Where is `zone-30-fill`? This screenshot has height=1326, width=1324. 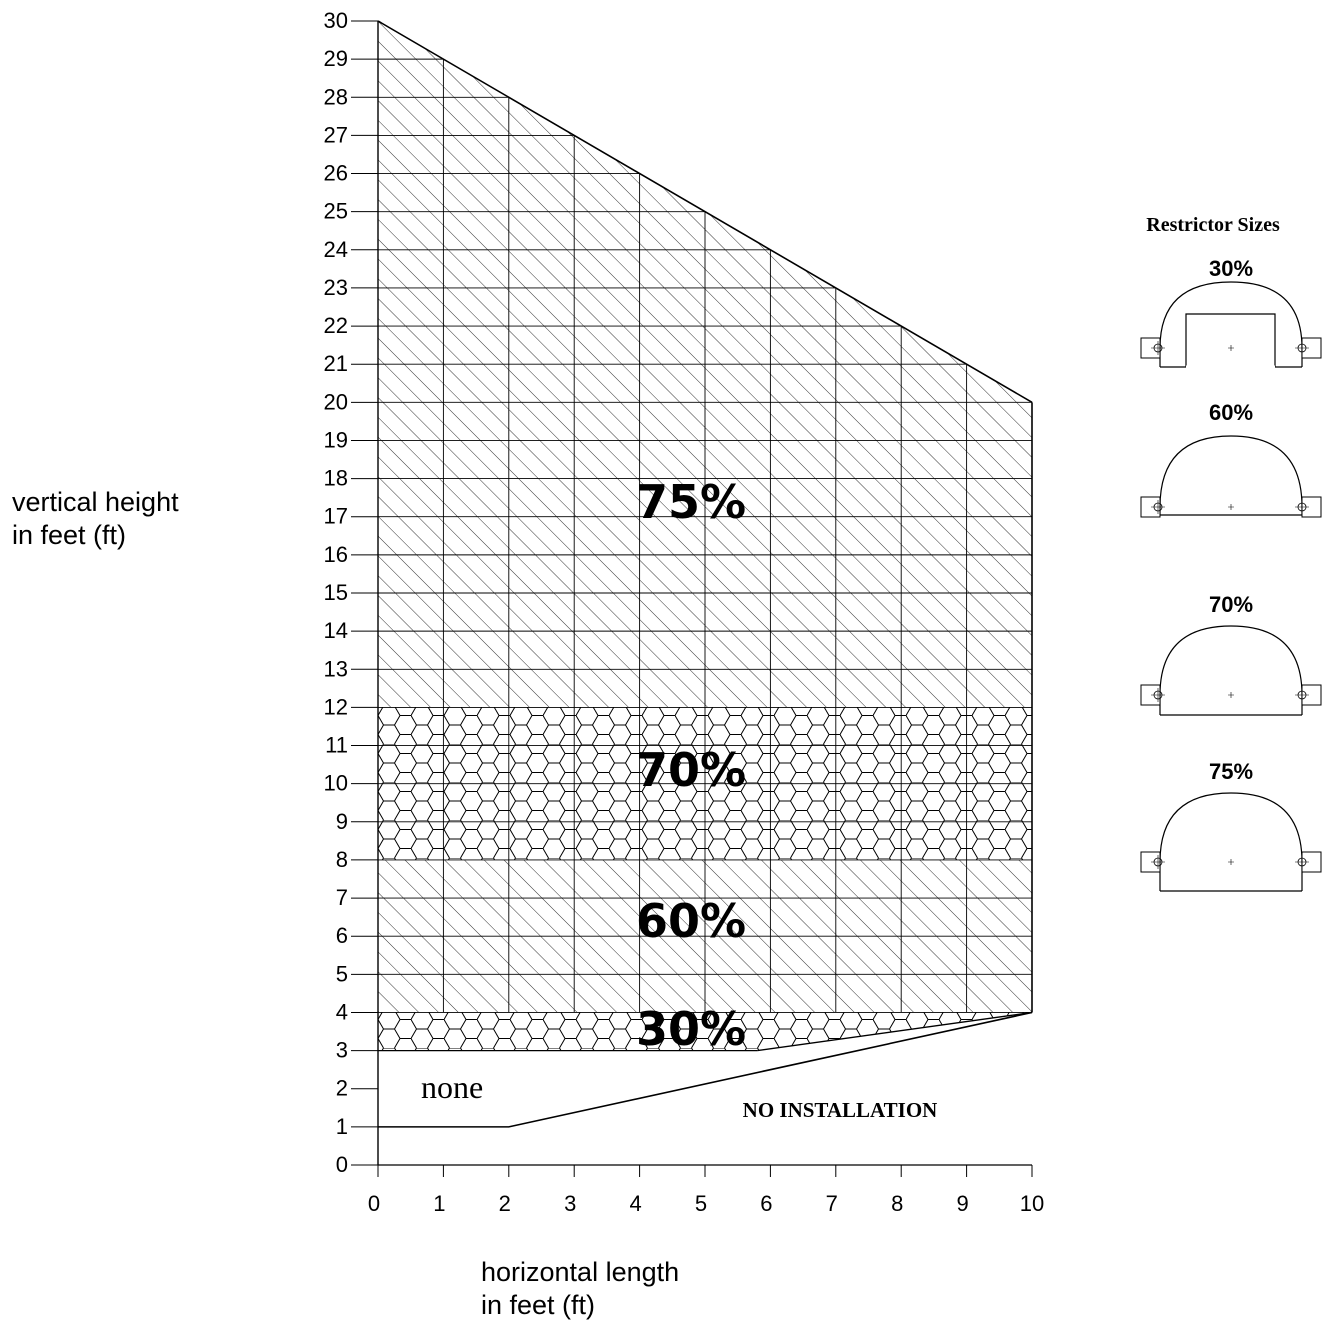
zone-30-fill is located at coordinates (705, 1031).